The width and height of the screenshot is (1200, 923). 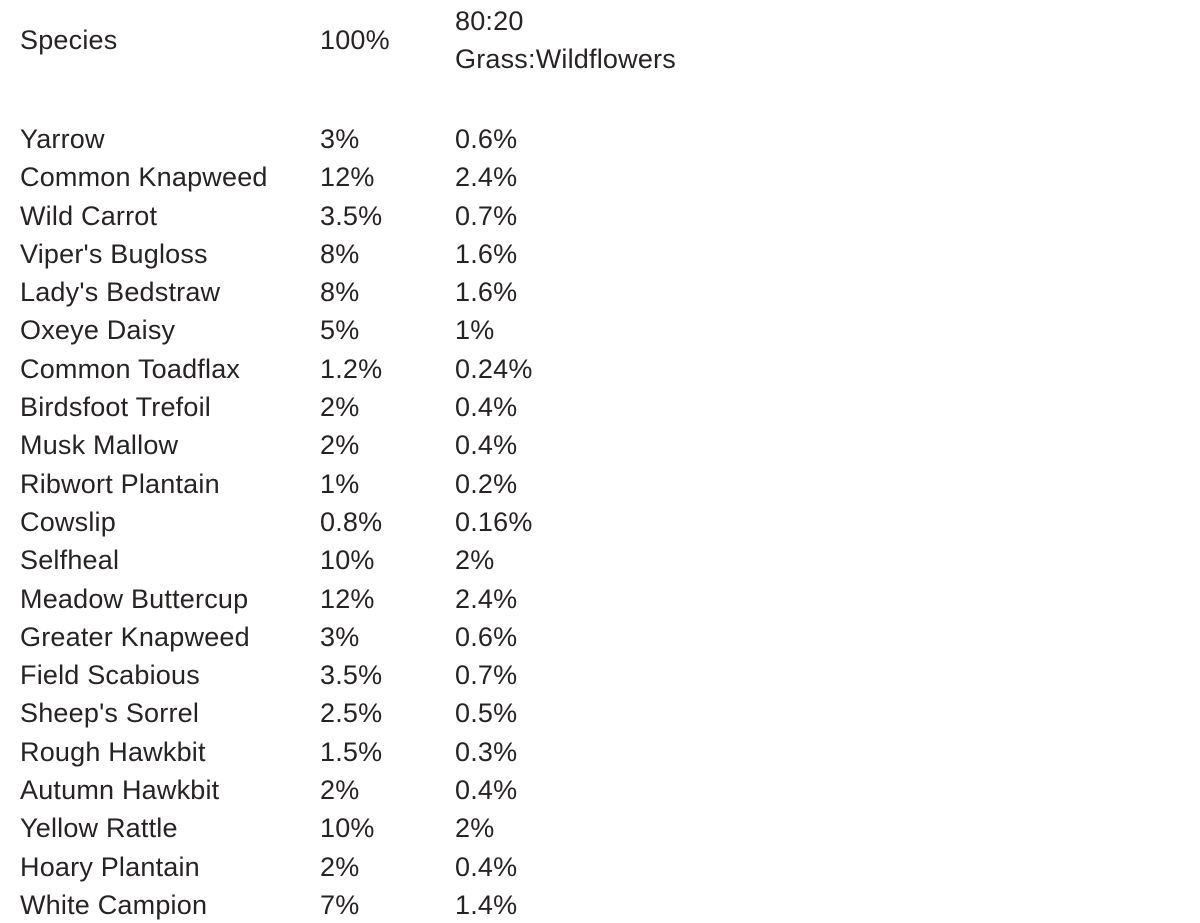 What do you see at coordinates (144, 177) in the screenshot?
I see `species-name-cell: Common Knapweed` at bounding box center [144, 177].